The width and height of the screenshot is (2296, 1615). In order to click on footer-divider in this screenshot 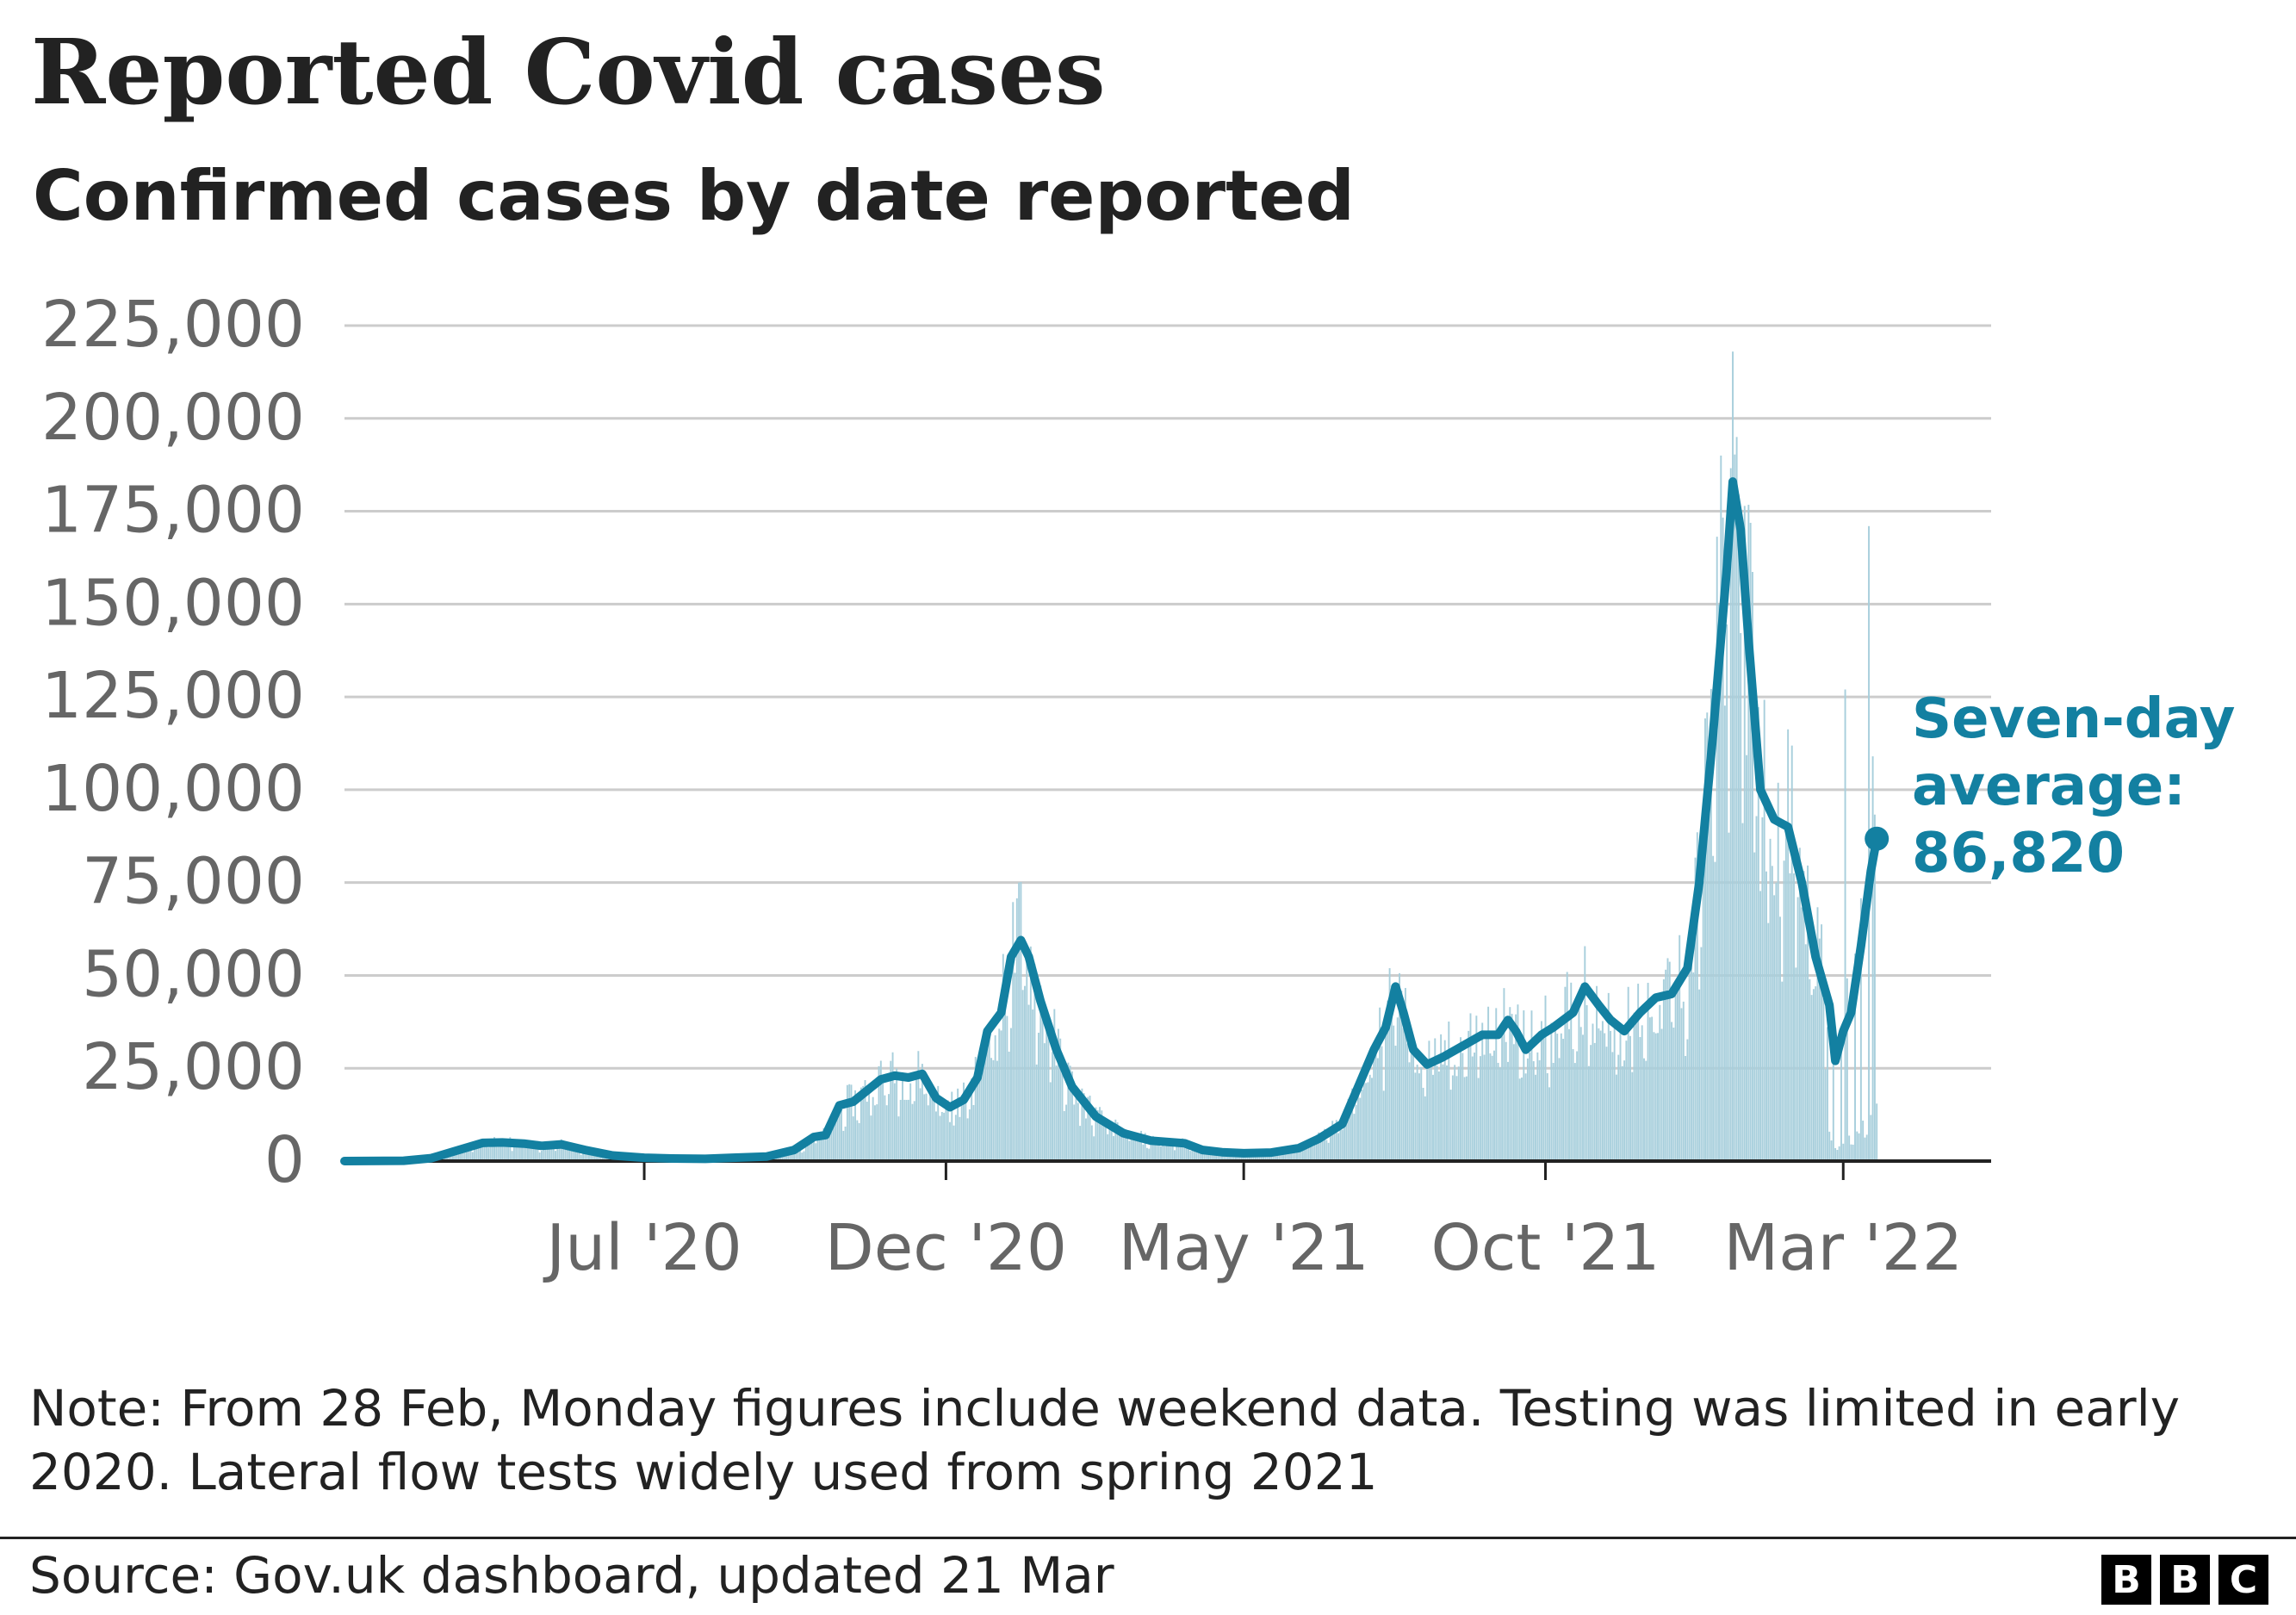, I will do `click(1148, 1538)`.